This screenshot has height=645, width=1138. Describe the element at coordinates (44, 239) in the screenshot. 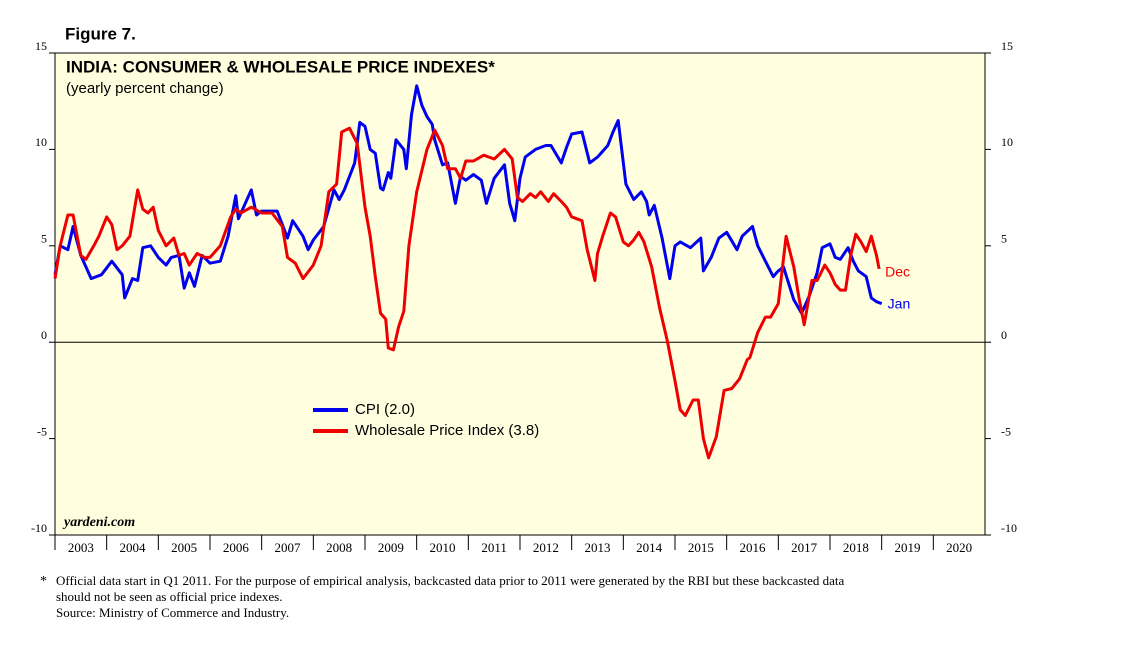

I see `y-tick-label: 5` at that location.